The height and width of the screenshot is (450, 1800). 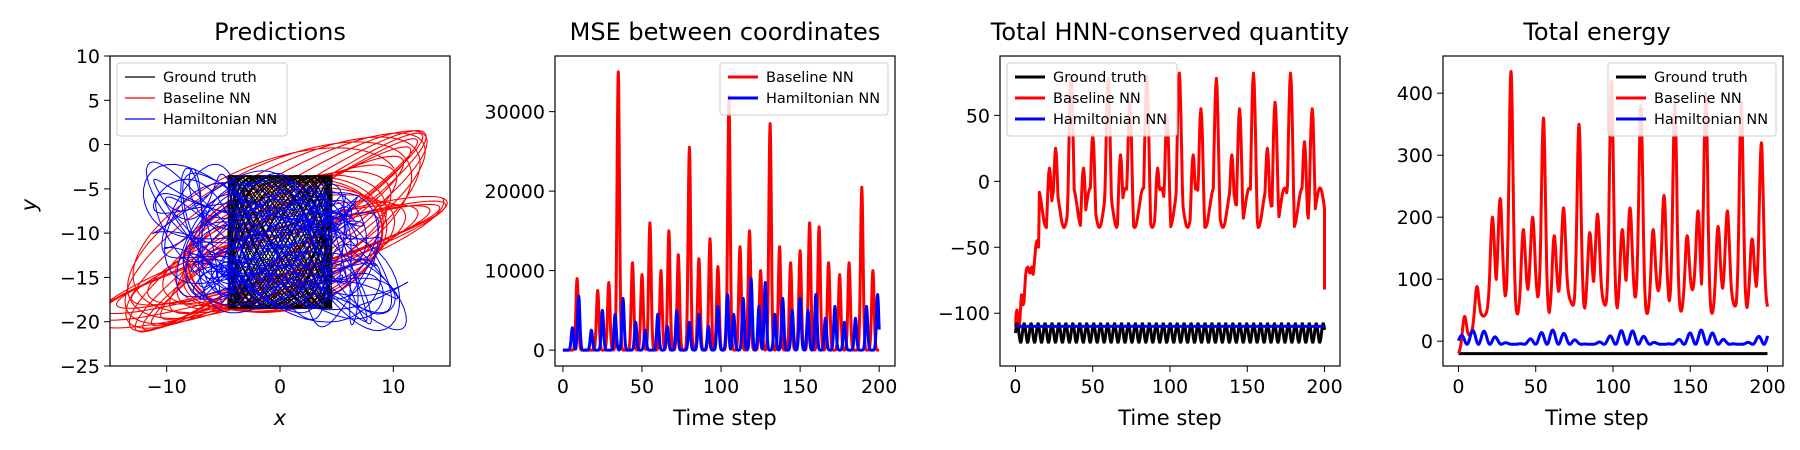 What do you see at coordinates (29, 205) in the screenshot?
I see `y-axis-label-predictions: y` at bounding box center [29, 205].